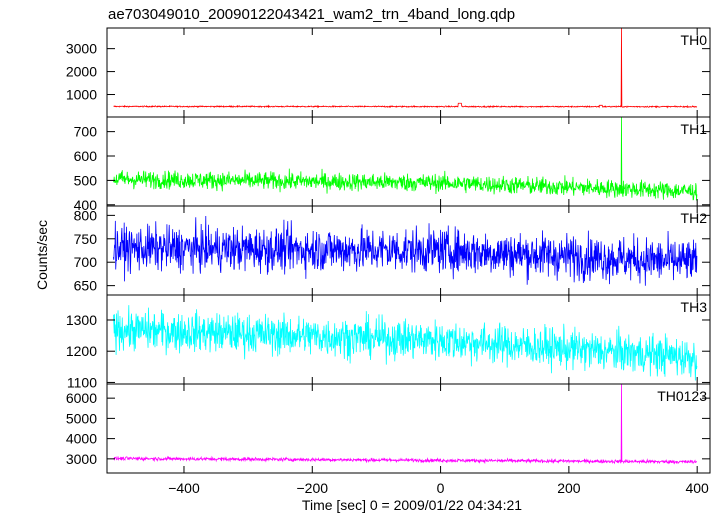 The height and width of the screenshot is (516, 723). What do you see at coordinates (86, 286) in the screenshot?
I see `y-tick-label: 650` at bounding box center [86, 286].